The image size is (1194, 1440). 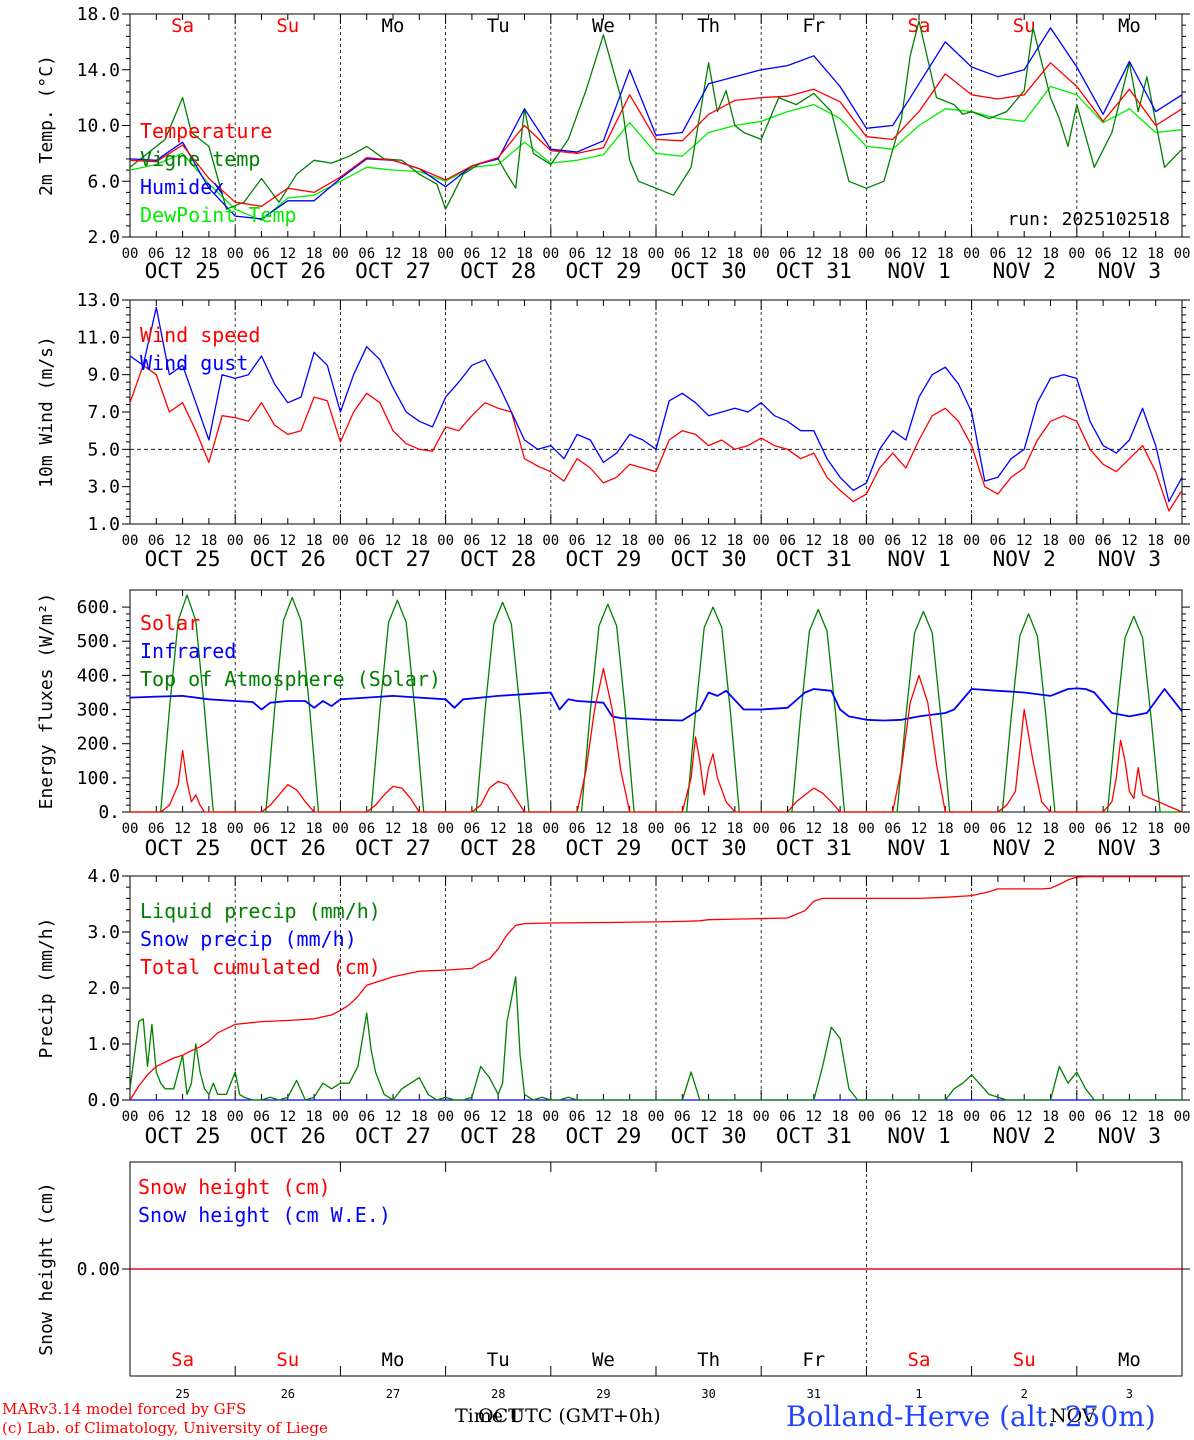 What do you see at coordinates (98, 337) in the screenshot?
I see `y-tick-label: 11.0` at bounding box center [98, 337].